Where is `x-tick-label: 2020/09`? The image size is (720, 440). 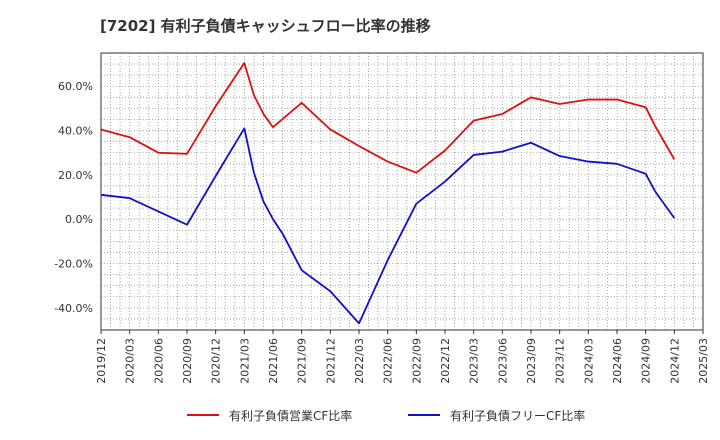
x-tick-label: 2020/09 is located at coordinates (187, 361).